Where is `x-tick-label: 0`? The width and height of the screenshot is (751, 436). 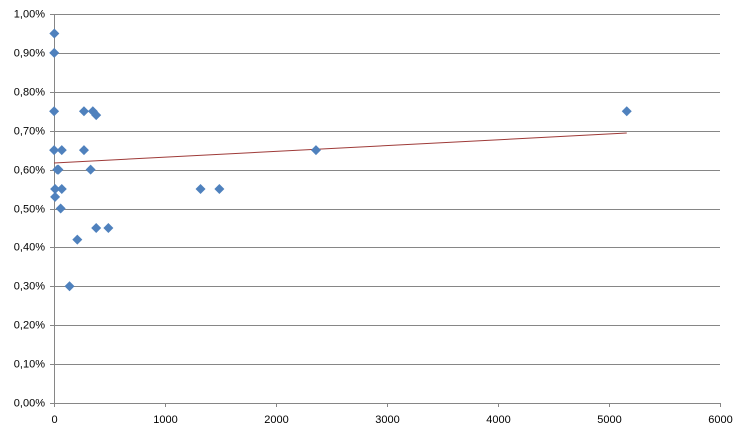 x-tick-label: 0 is located at coordinates (54, 420).